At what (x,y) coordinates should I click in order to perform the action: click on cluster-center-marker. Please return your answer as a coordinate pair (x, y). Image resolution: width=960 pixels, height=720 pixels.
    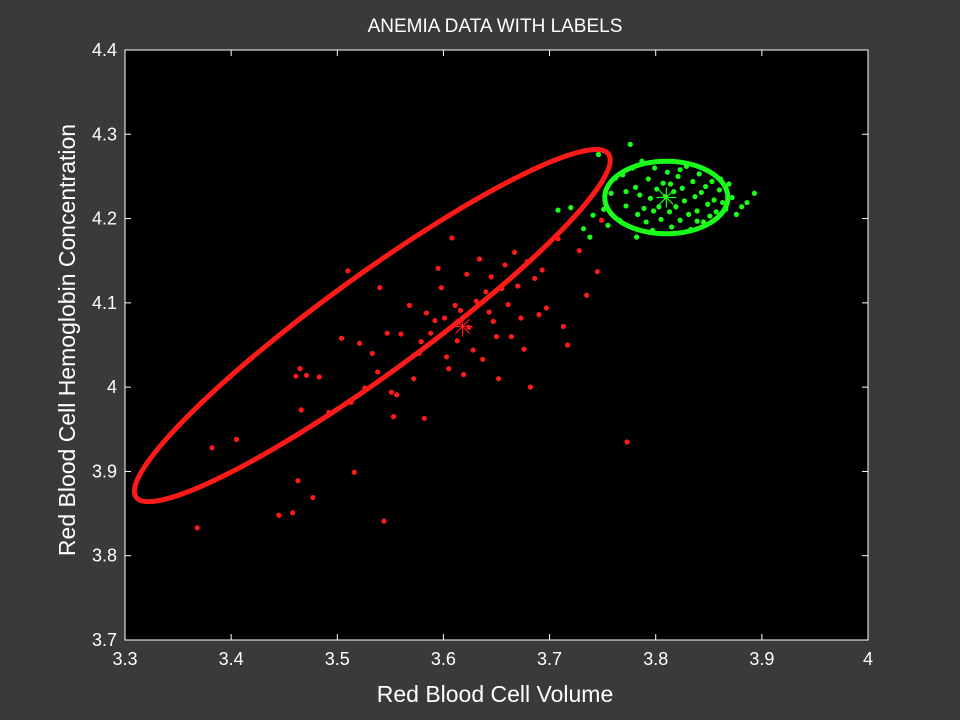
    Looking at the image, I should click on (666, 197).